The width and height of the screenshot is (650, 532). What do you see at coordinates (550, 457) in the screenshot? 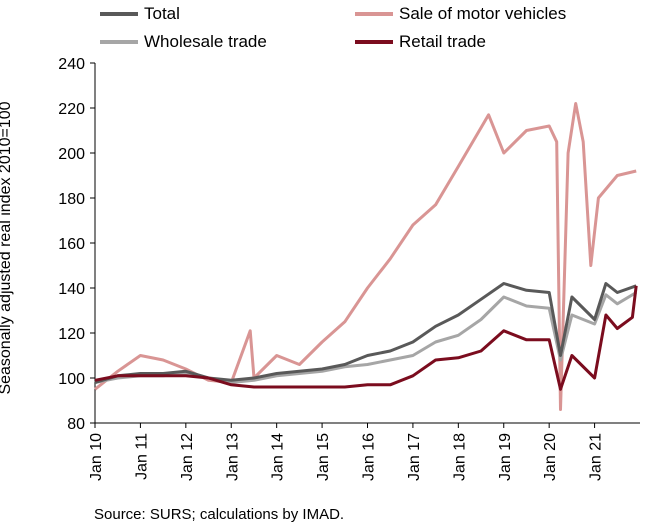
I see `x-tick-label: Jan 20` at bounding box center [550, 457].